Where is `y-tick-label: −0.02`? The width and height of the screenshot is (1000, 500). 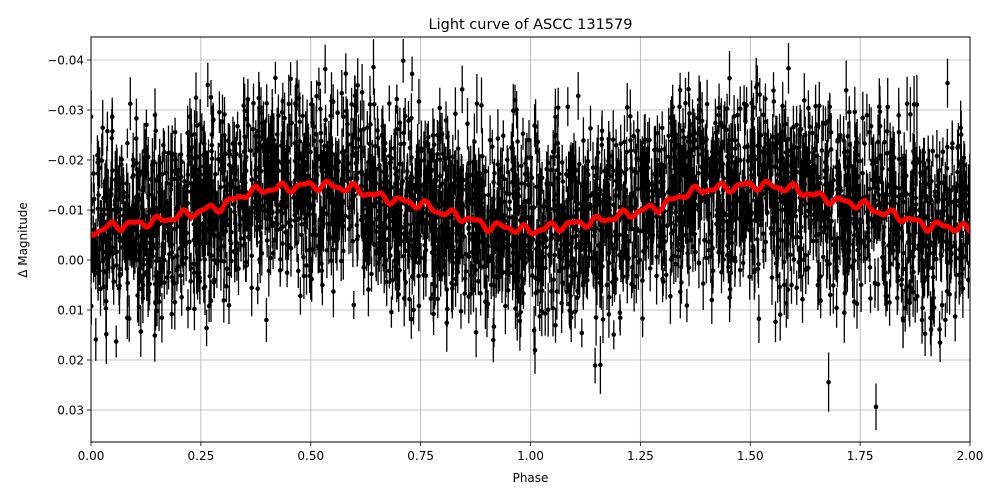
y-tick-label: −0.02 is located at coordinates (65, 160).